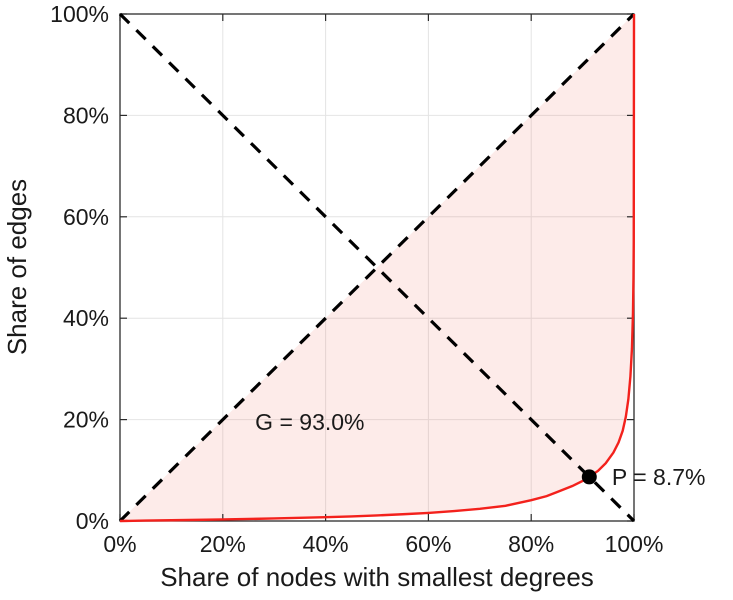 This screenshot has height=600, width=733. I want to click on y-tick-label: 60%, so click(86, 217).